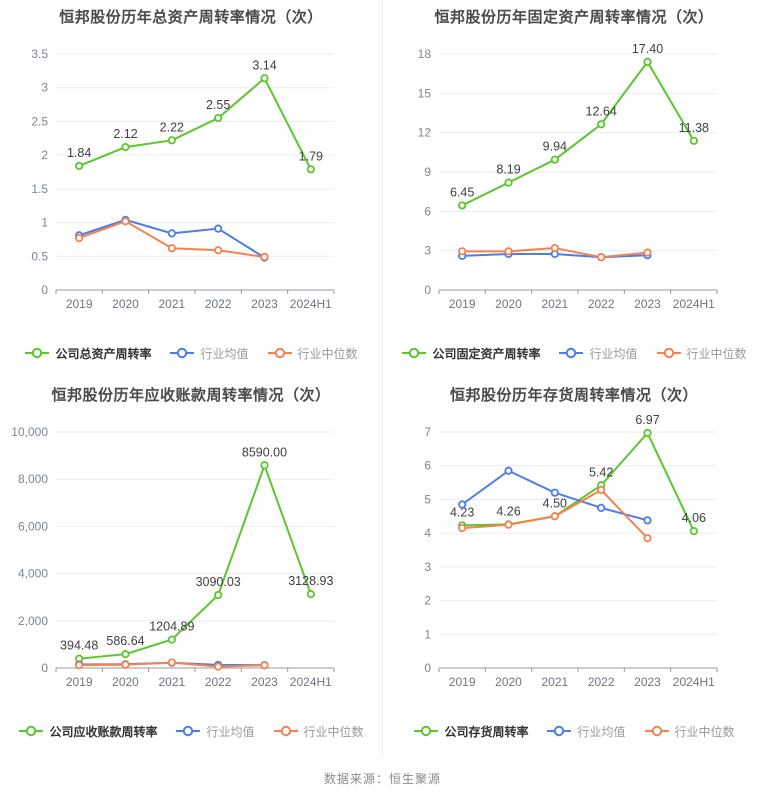 Image resolution: width=765 pixels, height=801 pixels. I want to click on data-point-label: 4.50, so click(555, 503).